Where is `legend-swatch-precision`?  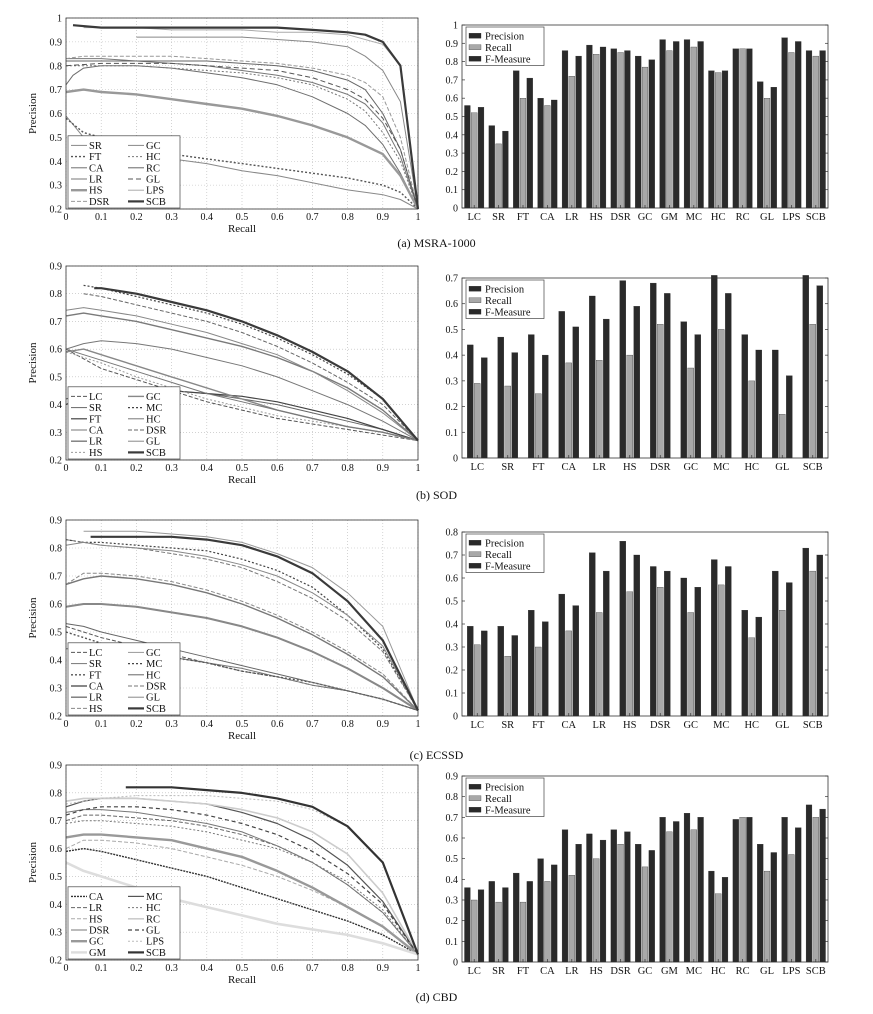
legend-swatch-precision is located at coordinates (475, 36).